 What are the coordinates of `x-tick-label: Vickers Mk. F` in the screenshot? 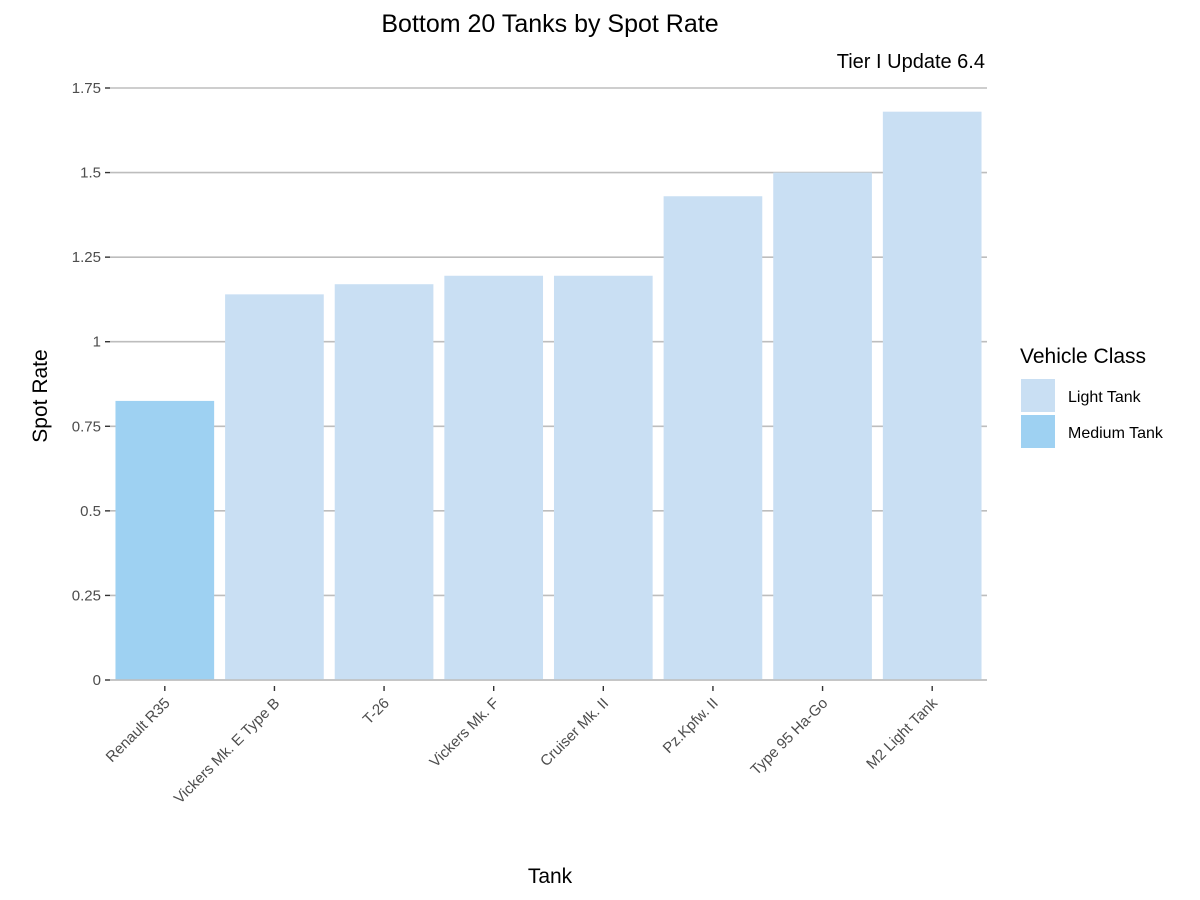 It's located at (464, 733).